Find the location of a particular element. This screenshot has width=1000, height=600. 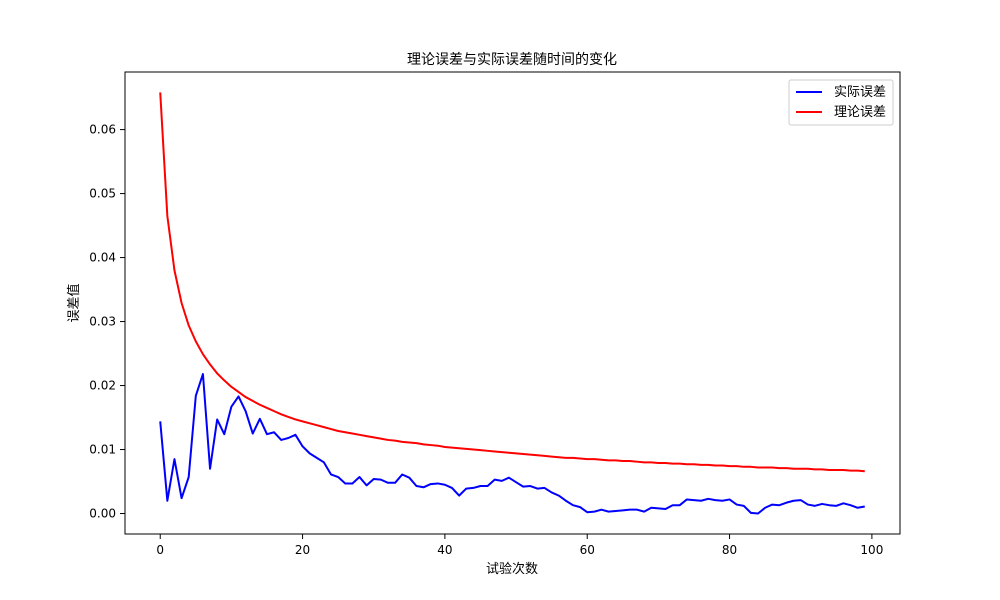

chart-title: 理论误差与实际误差随时间的变化 is located at coordinates (512, 60).